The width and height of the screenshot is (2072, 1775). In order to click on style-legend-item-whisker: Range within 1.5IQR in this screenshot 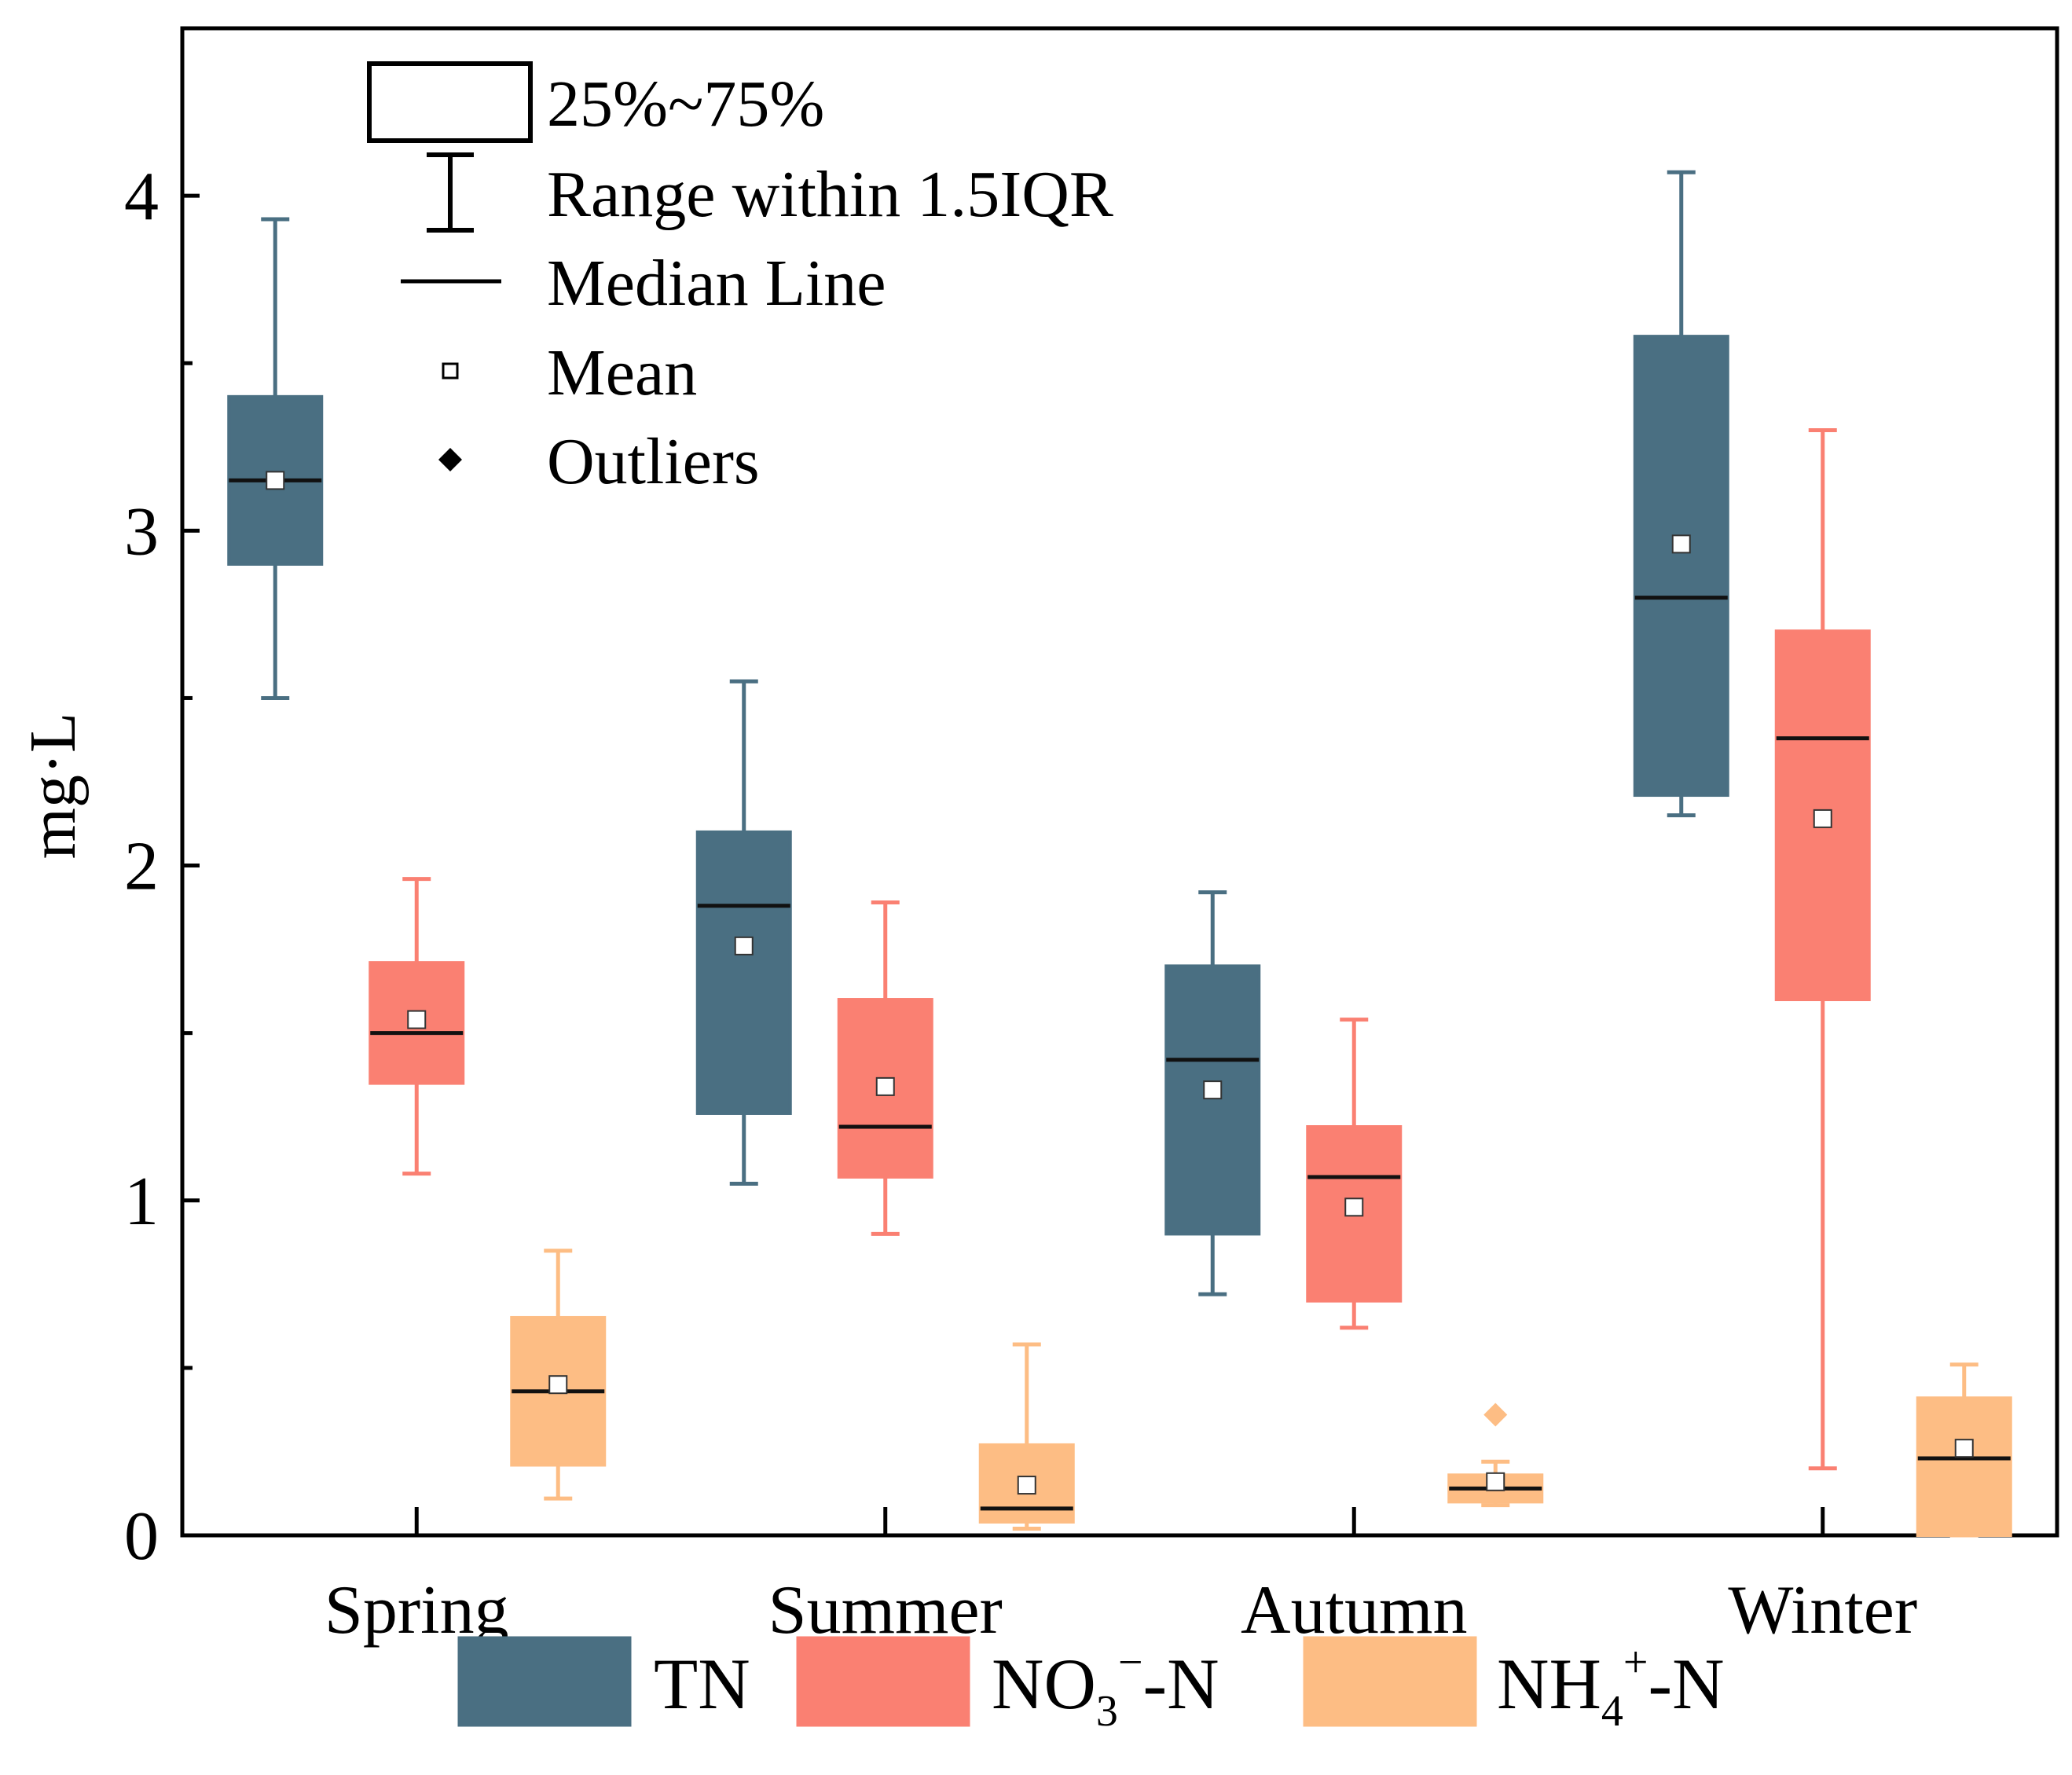, I will do `click(770, 192)`.